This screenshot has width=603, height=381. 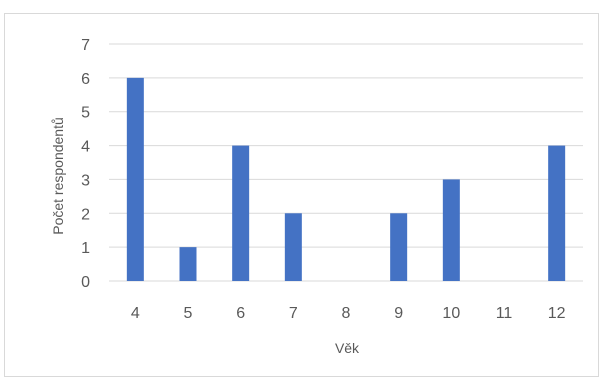 I want to click on x-tick-label: 12, so click(x=557, y=313).